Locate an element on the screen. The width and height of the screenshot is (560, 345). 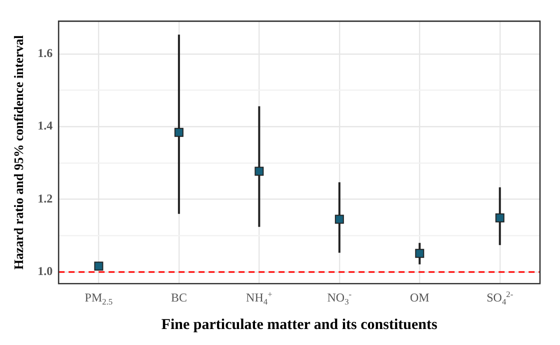
x-tick-label: BC is located at coordinates (178, 297).